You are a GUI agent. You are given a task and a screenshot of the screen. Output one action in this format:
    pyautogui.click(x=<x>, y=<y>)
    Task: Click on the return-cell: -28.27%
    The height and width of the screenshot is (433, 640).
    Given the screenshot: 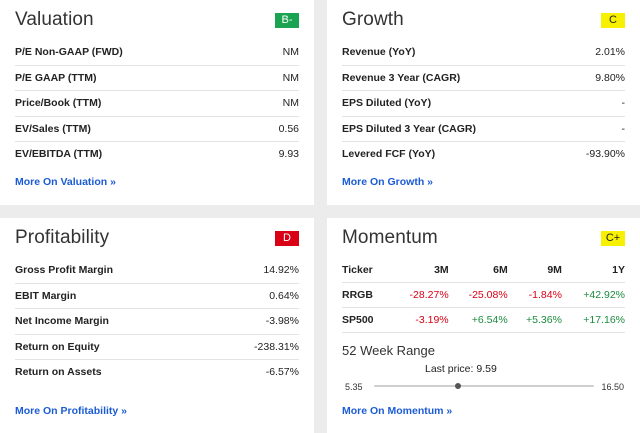 What is the action you would take?
    pyautogui.click(x=419, y=295)
    